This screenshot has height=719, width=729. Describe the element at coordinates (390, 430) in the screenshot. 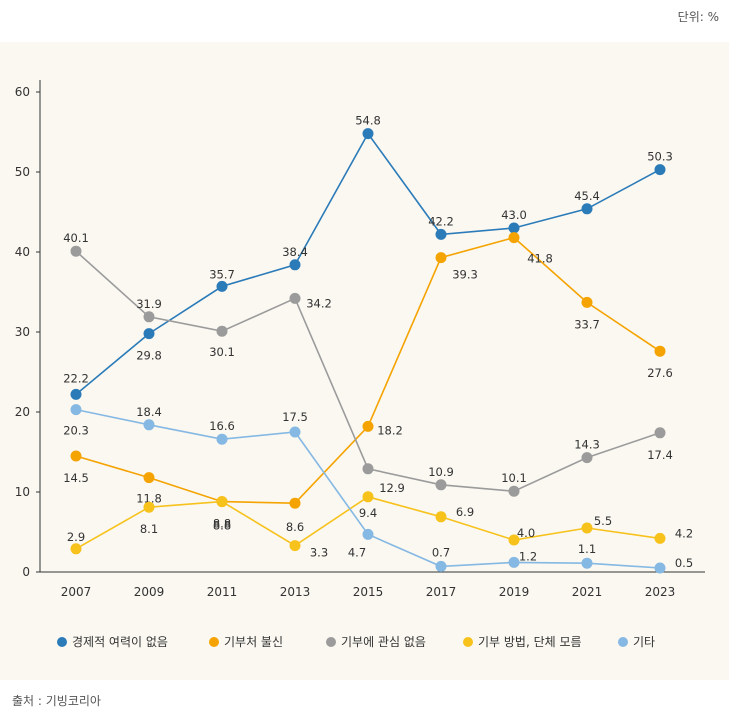

I see `data-label: 18.2` at that location.